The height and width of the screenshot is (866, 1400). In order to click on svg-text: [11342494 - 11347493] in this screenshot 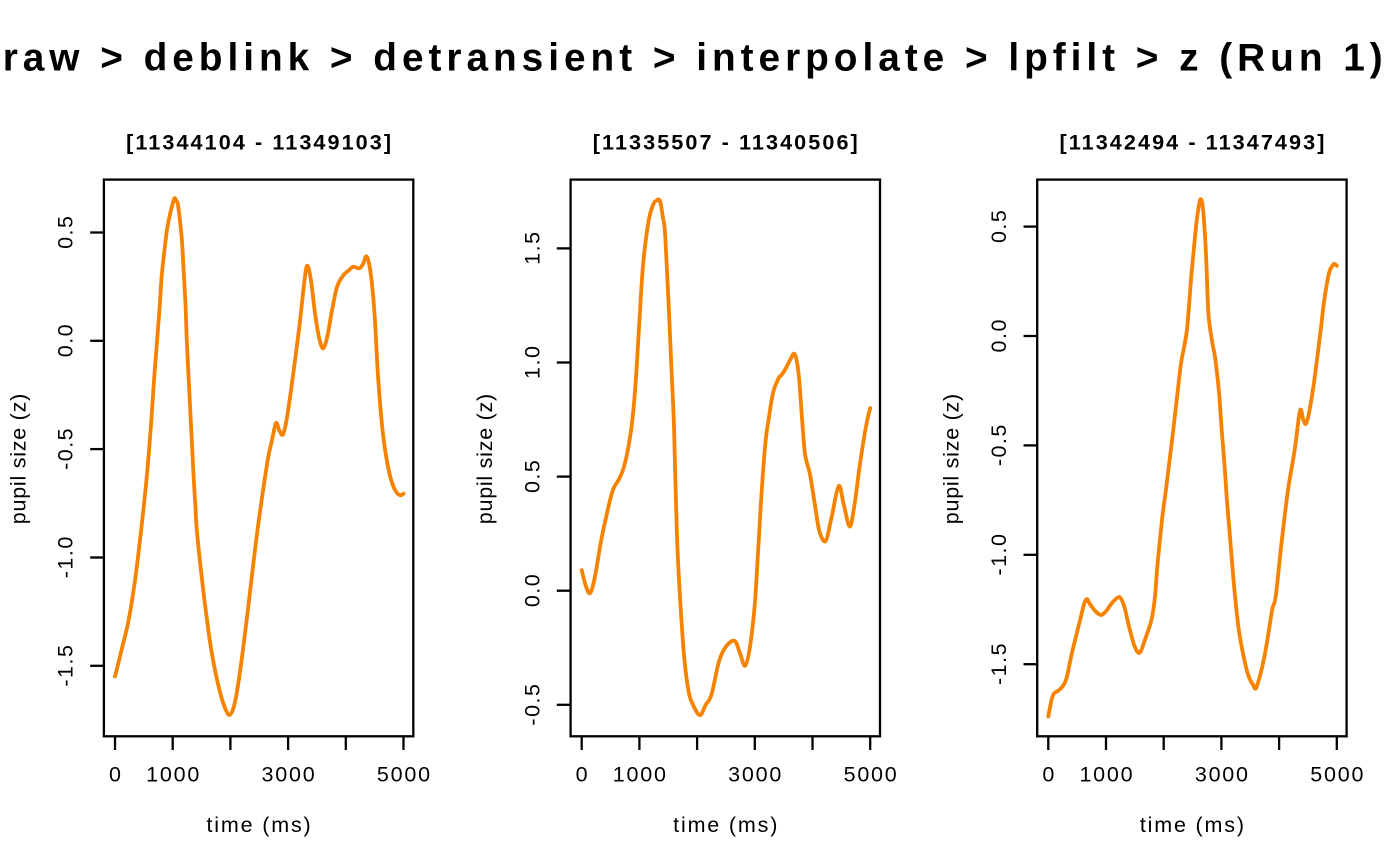, I will do `click(1192, 142)`.